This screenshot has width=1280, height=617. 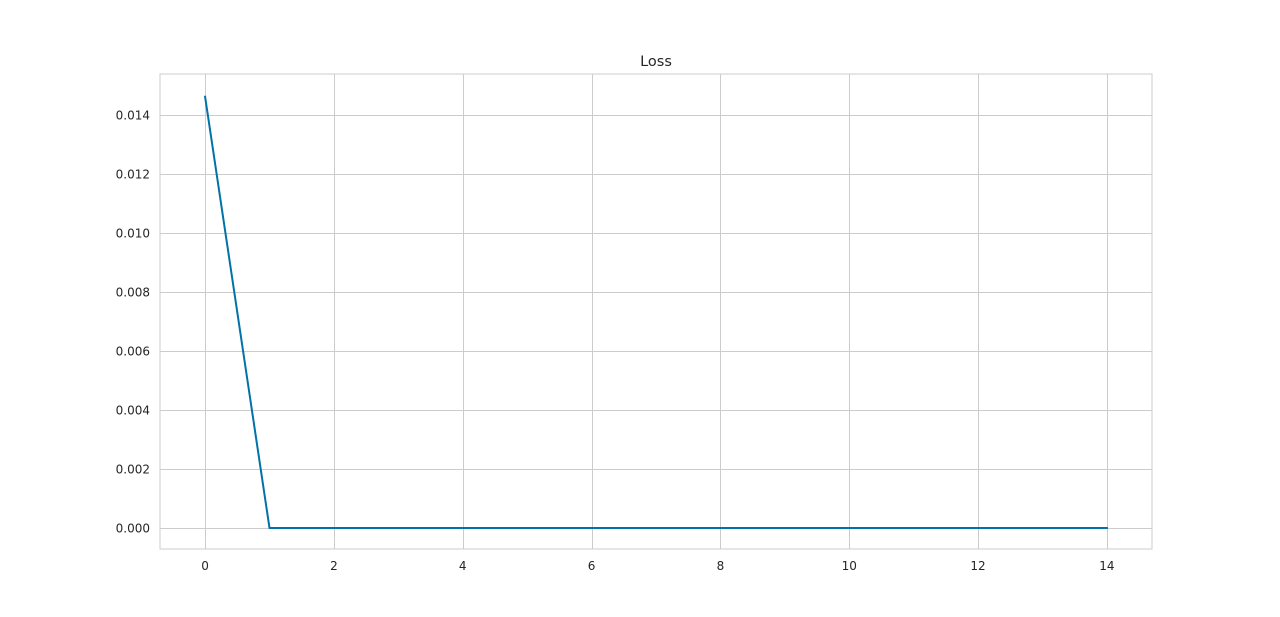 I want to click on y-axis-ticks: 0.000 0.002 0.004 0.006 0.008 0.010 0.012 0.014, so click(x=133, y=321).